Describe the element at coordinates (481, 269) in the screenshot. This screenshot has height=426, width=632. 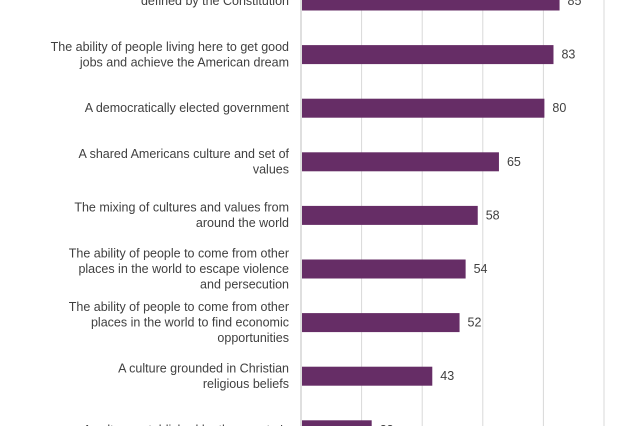
I see `data-label: 54` at that location.